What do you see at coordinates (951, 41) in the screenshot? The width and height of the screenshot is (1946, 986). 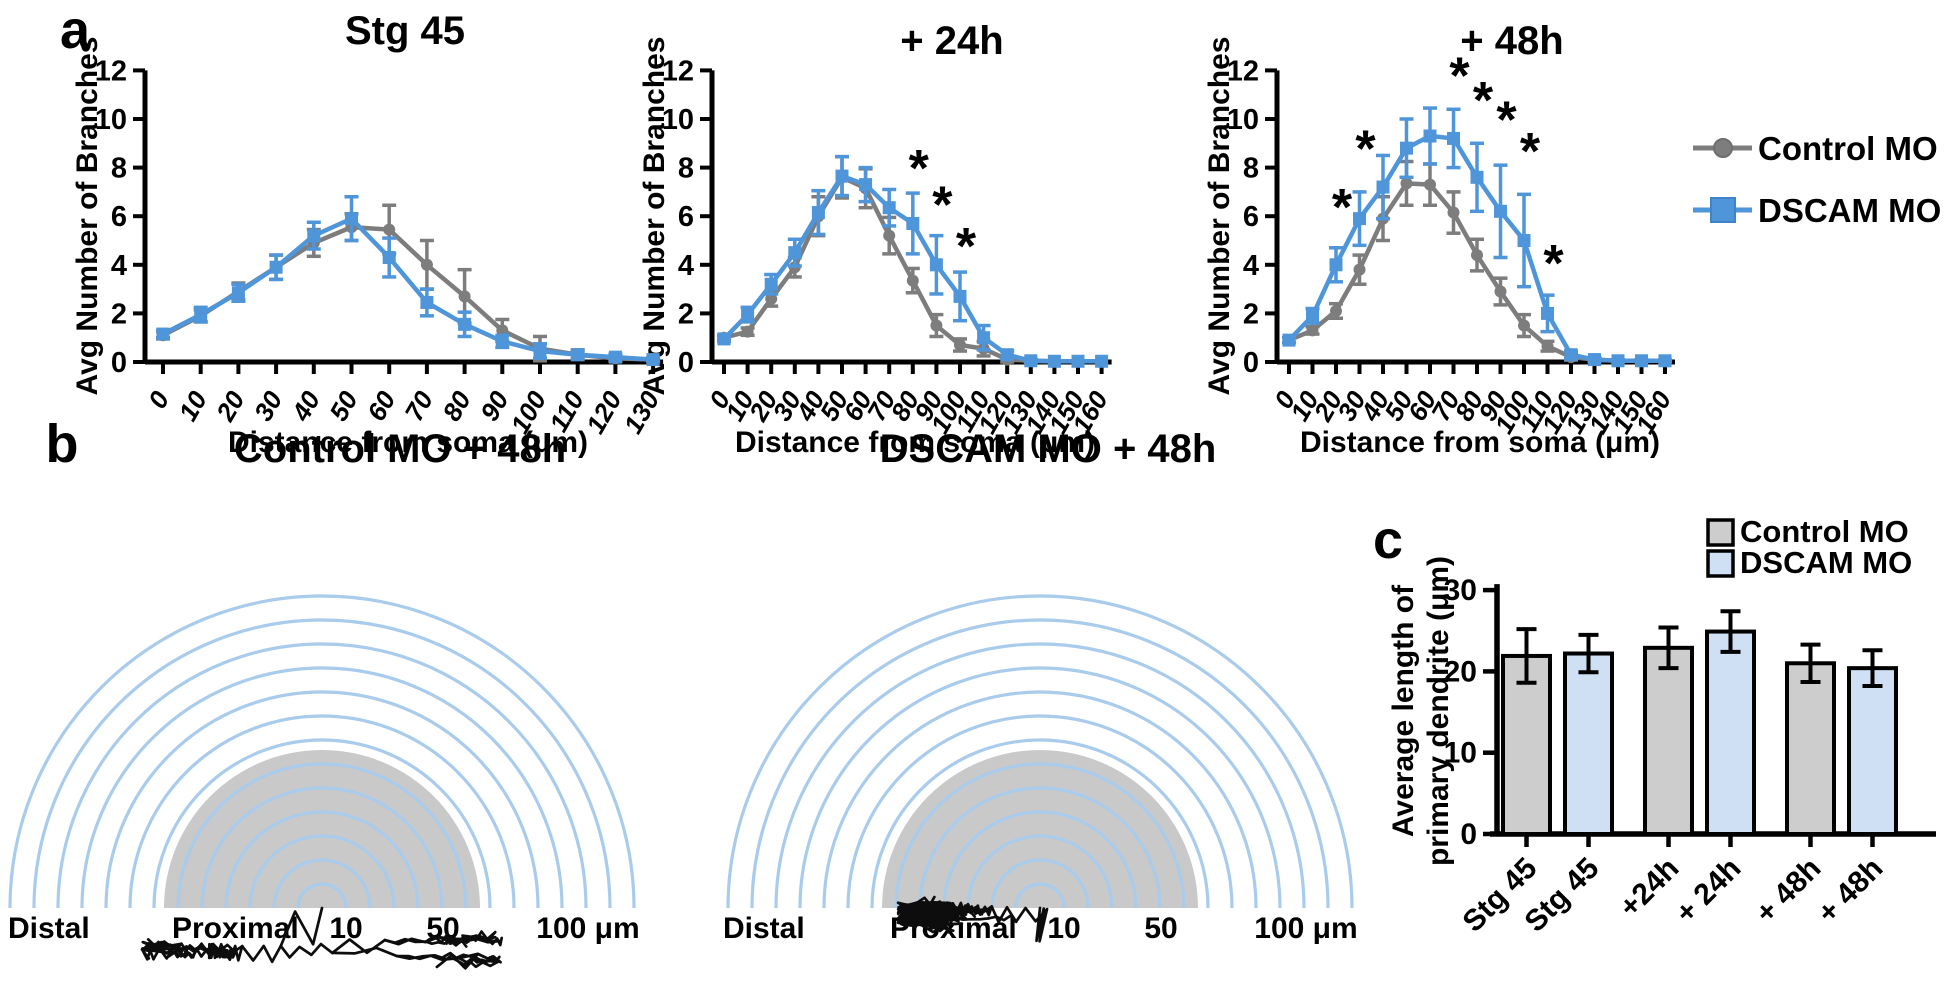 I see `chart-24h-title: + 24h` at bounding box center [951, 41].